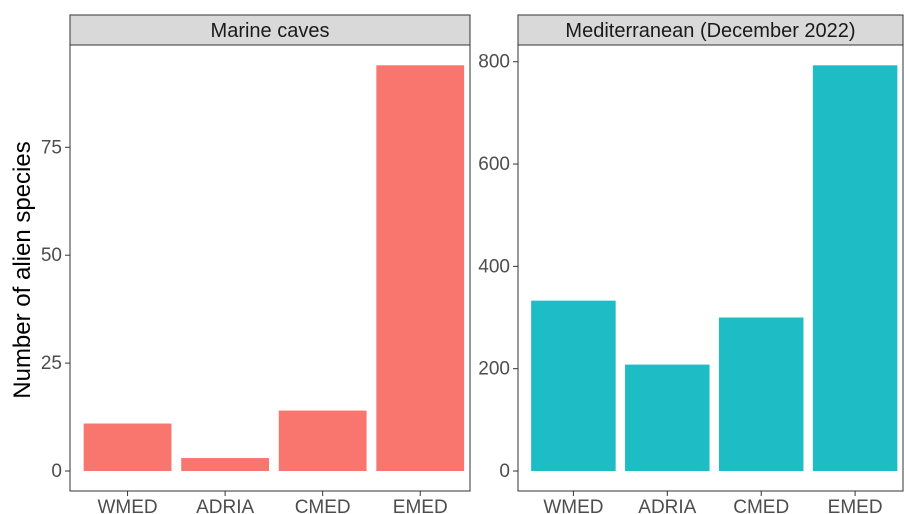 The image size is (904, 514). Describe the element at coordinates (51, 147) in the screenshot. I see `y-tick-label: 75` at that location.